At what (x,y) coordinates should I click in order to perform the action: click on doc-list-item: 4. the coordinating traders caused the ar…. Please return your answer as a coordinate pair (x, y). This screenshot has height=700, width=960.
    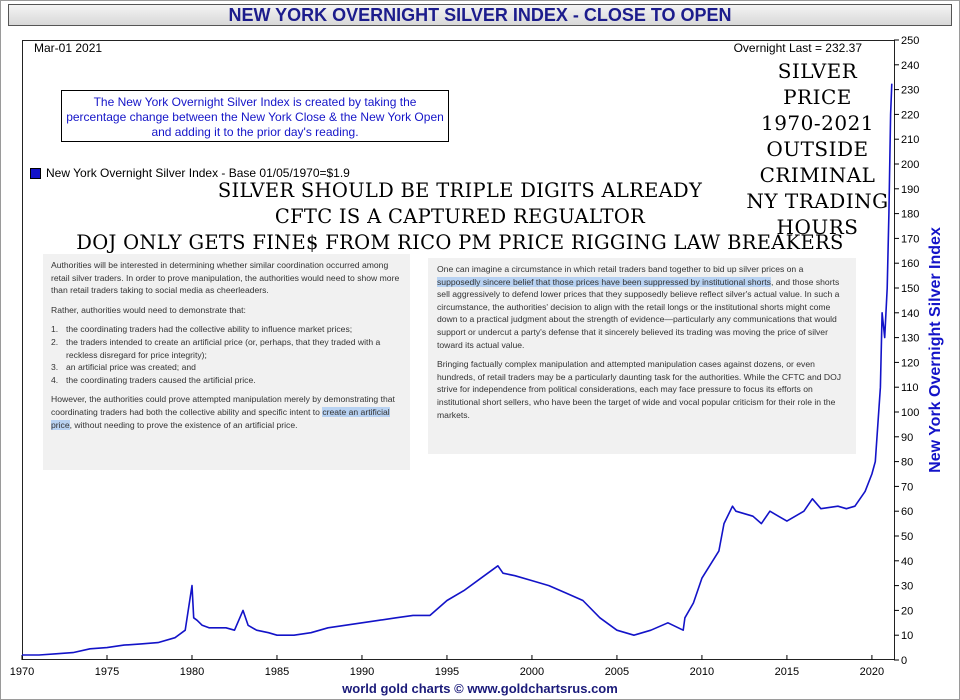
    Looking at the image, I should click on (226, 380).